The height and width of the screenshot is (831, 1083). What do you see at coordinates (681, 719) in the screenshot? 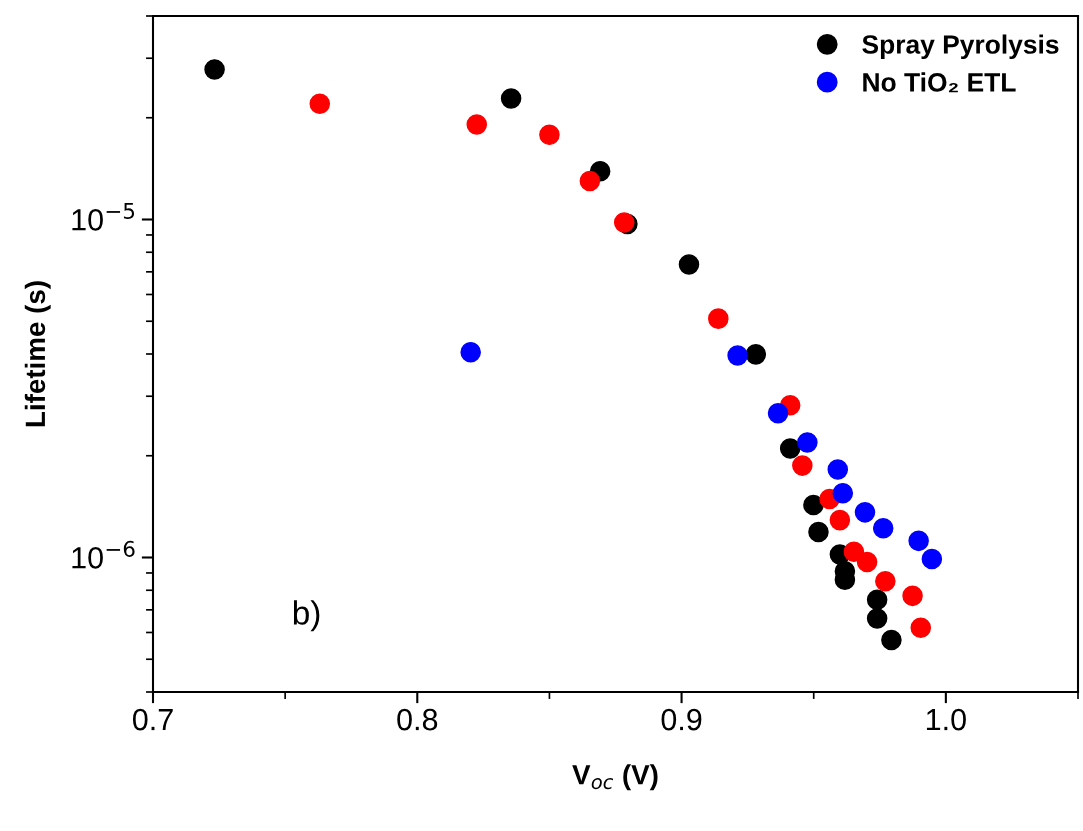
I see `x-tick-label: 0.9` at bounding box center [681, 719].